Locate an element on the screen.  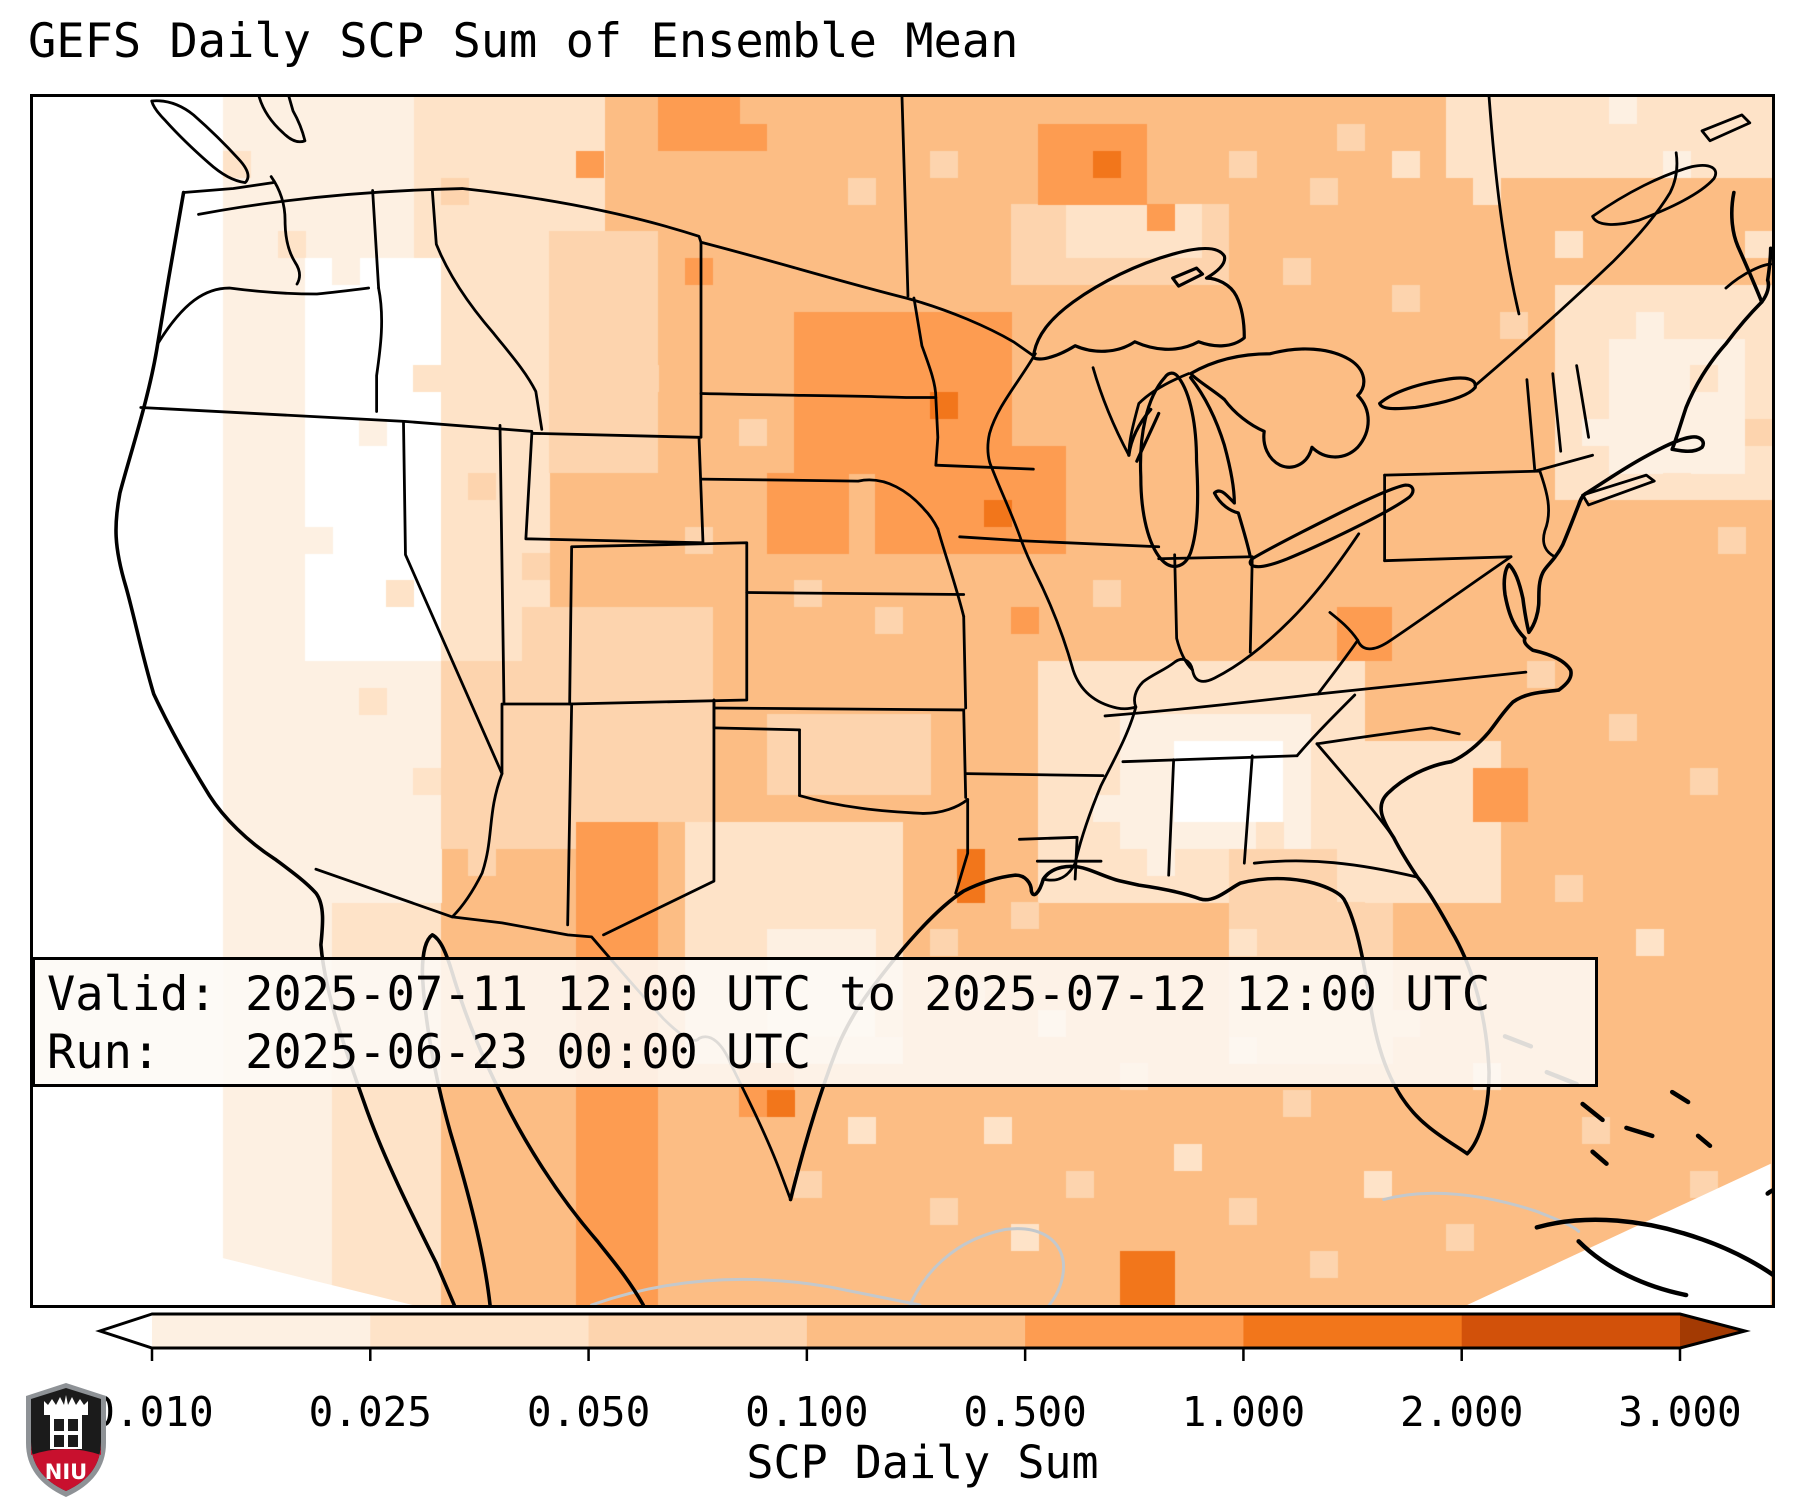
colorbar-tick-label: 0.050 is located at coordinates (588, 1412).